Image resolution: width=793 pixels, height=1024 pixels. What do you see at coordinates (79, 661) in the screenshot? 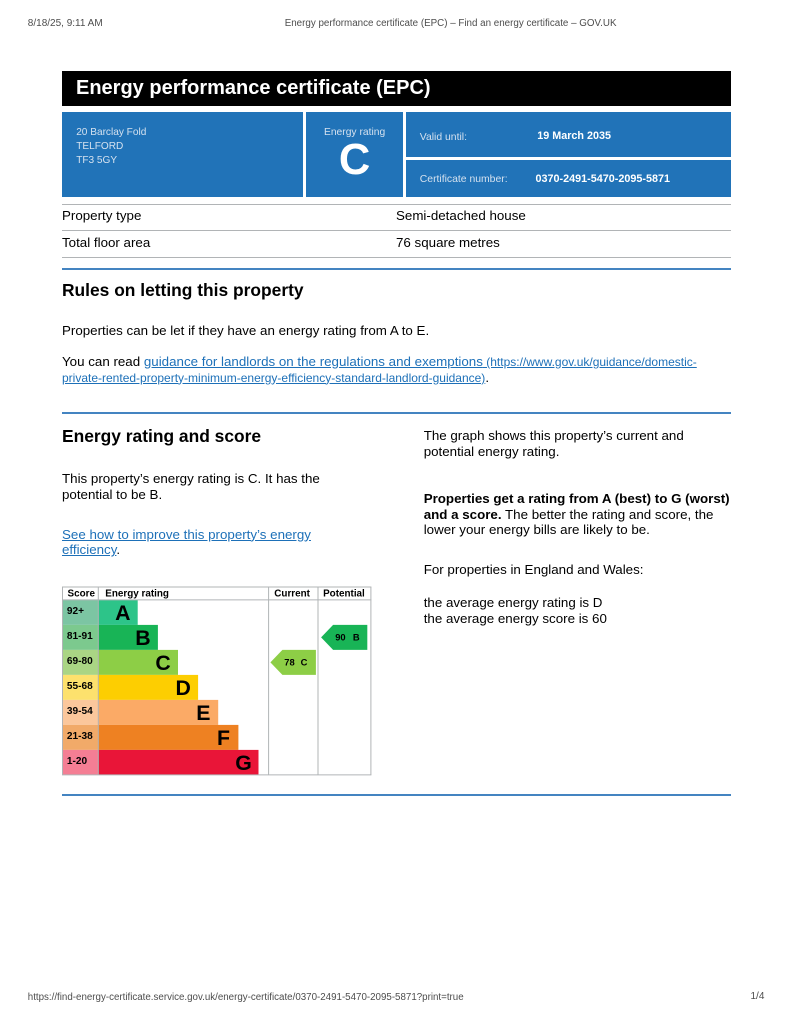
I see `svg-text: 69-80` at bounding box center [79, 661].